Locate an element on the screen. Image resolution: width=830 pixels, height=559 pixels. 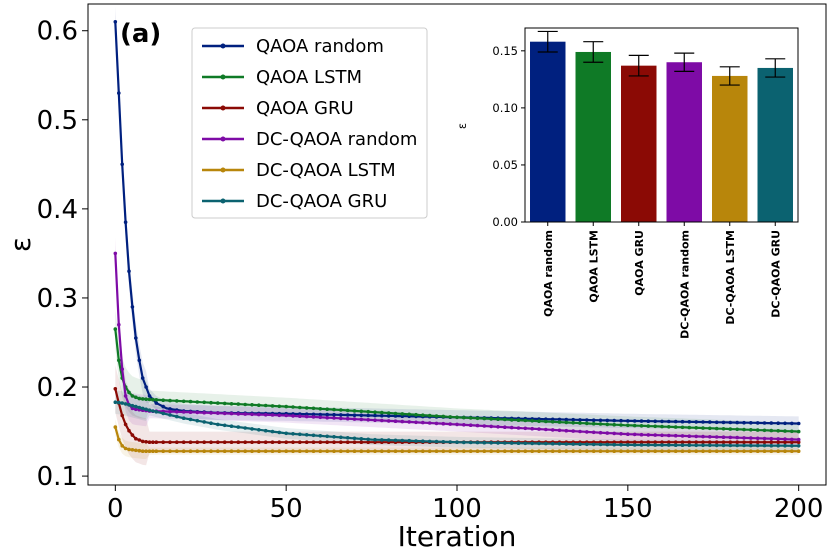
main-y-tick-label: 0.4 is located at coordinates (57, 210).